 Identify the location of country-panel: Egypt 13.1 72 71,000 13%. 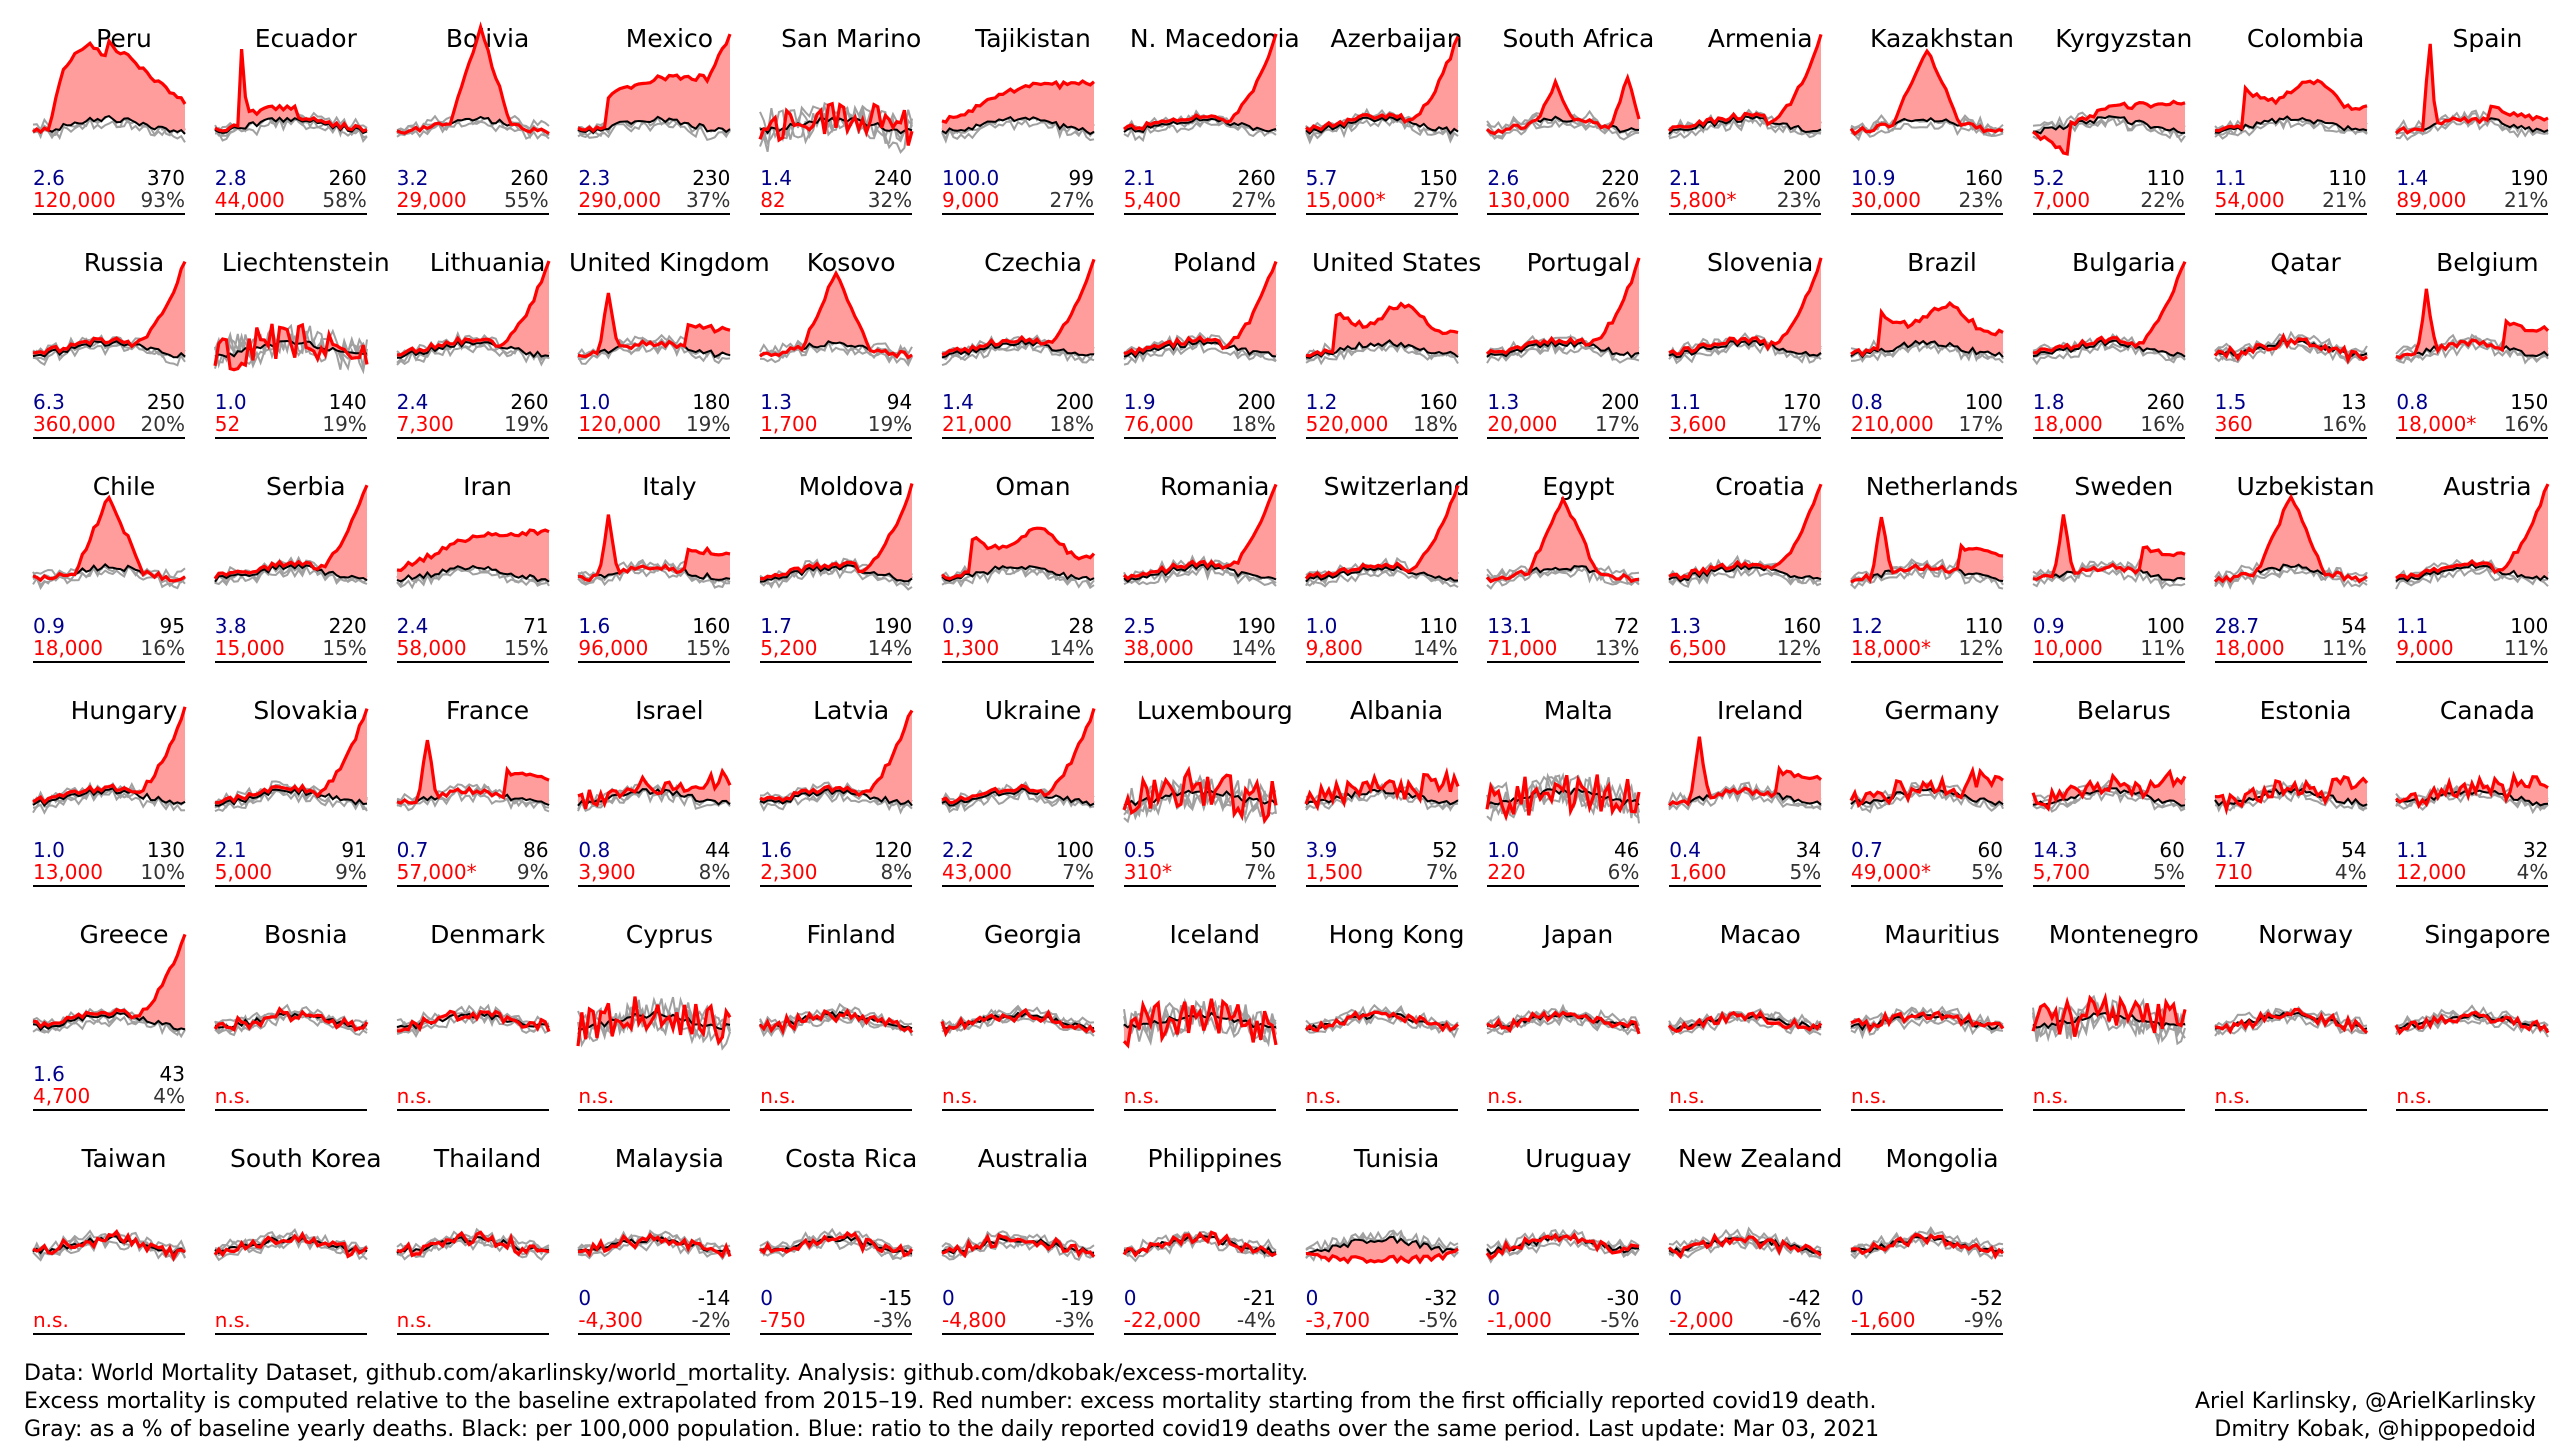
(1577, 574).